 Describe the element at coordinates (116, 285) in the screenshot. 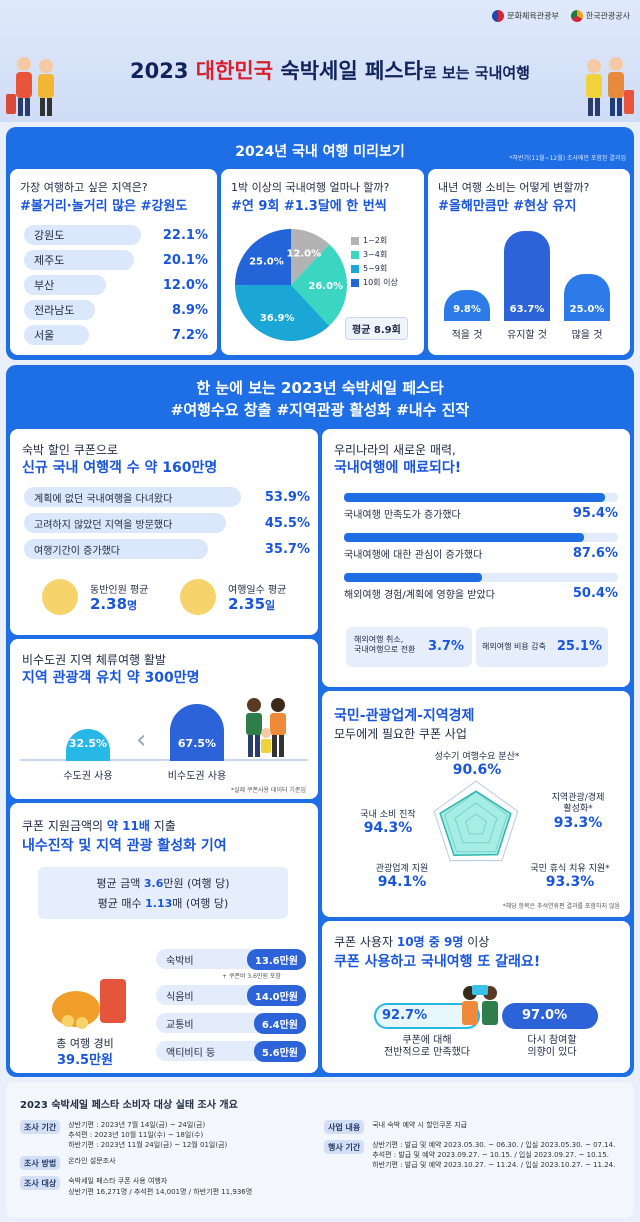

I see `region-row: 부산 12.0%` at that location.